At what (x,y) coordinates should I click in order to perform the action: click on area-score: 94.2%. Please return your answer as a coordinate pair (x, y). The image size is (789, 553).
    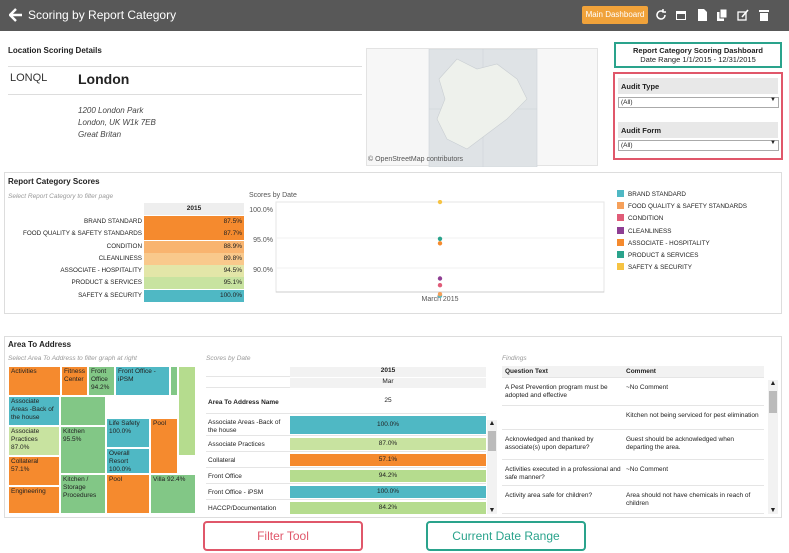
    Looking at the image, I should click on (388, 476).